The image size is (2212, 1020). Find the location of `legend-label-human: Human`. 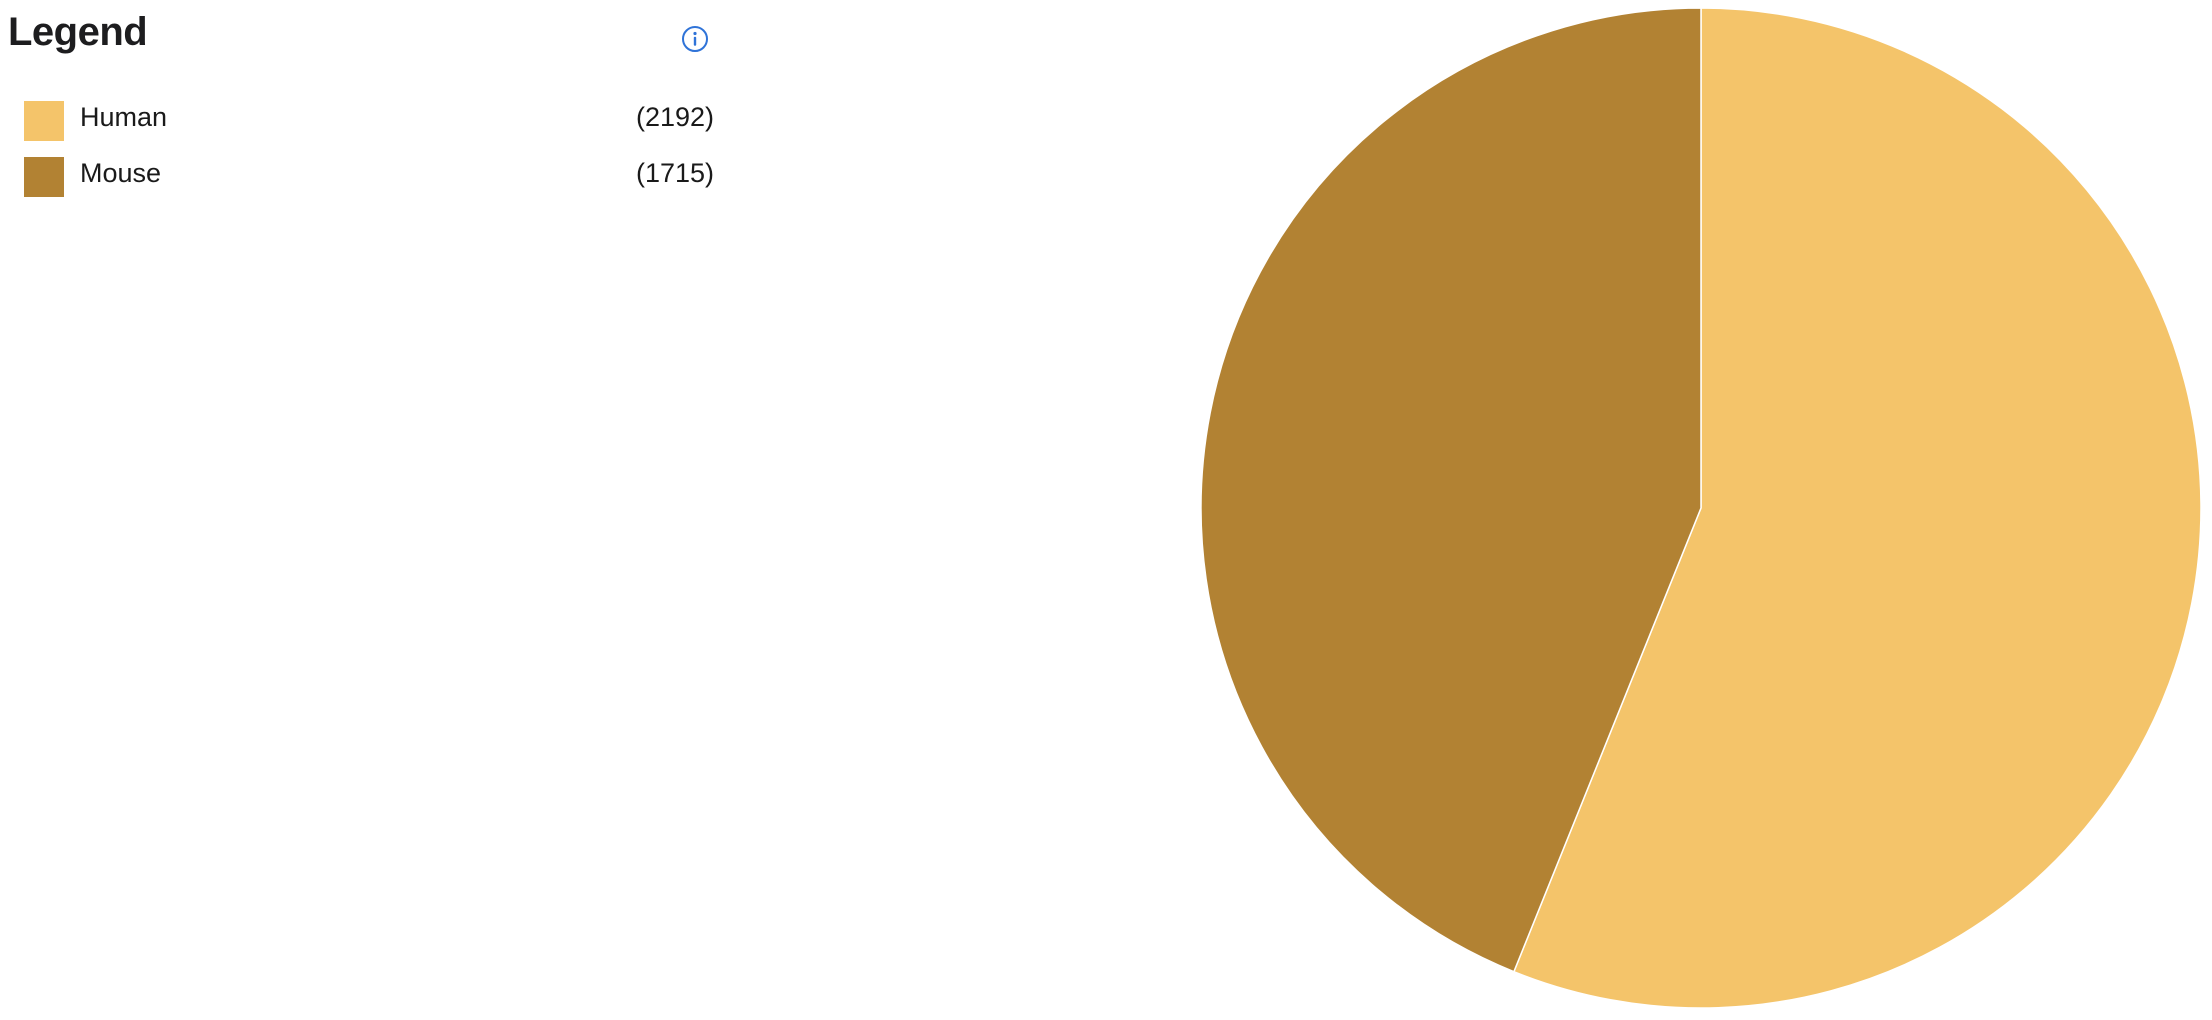

legend-label-human: Human is located at coordinates (124, 117).